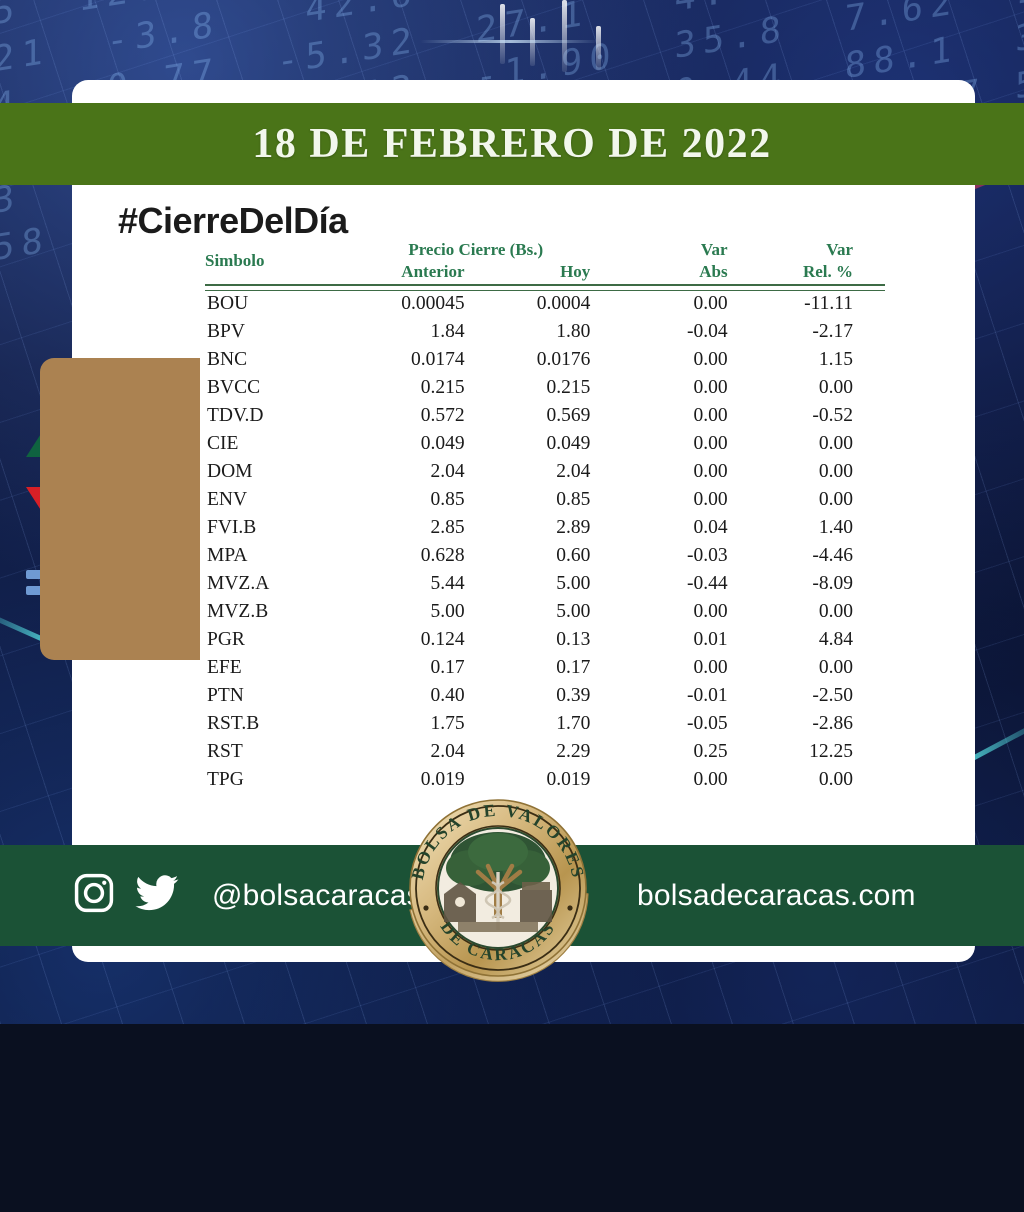  What do you see at coordinates (545, 584) in the screenshot?
I see `table-row: MVZ.A 5.44 5.00 -0.44 -8.09` at bounding box center [545, 584].